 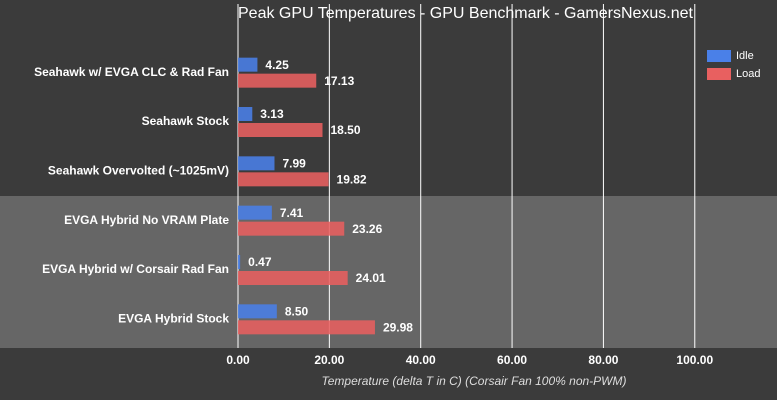 What do you see at coordinates (292, 213) in the screenshot?
I see `data-label: 7.41` at bounding box center [292, 213].